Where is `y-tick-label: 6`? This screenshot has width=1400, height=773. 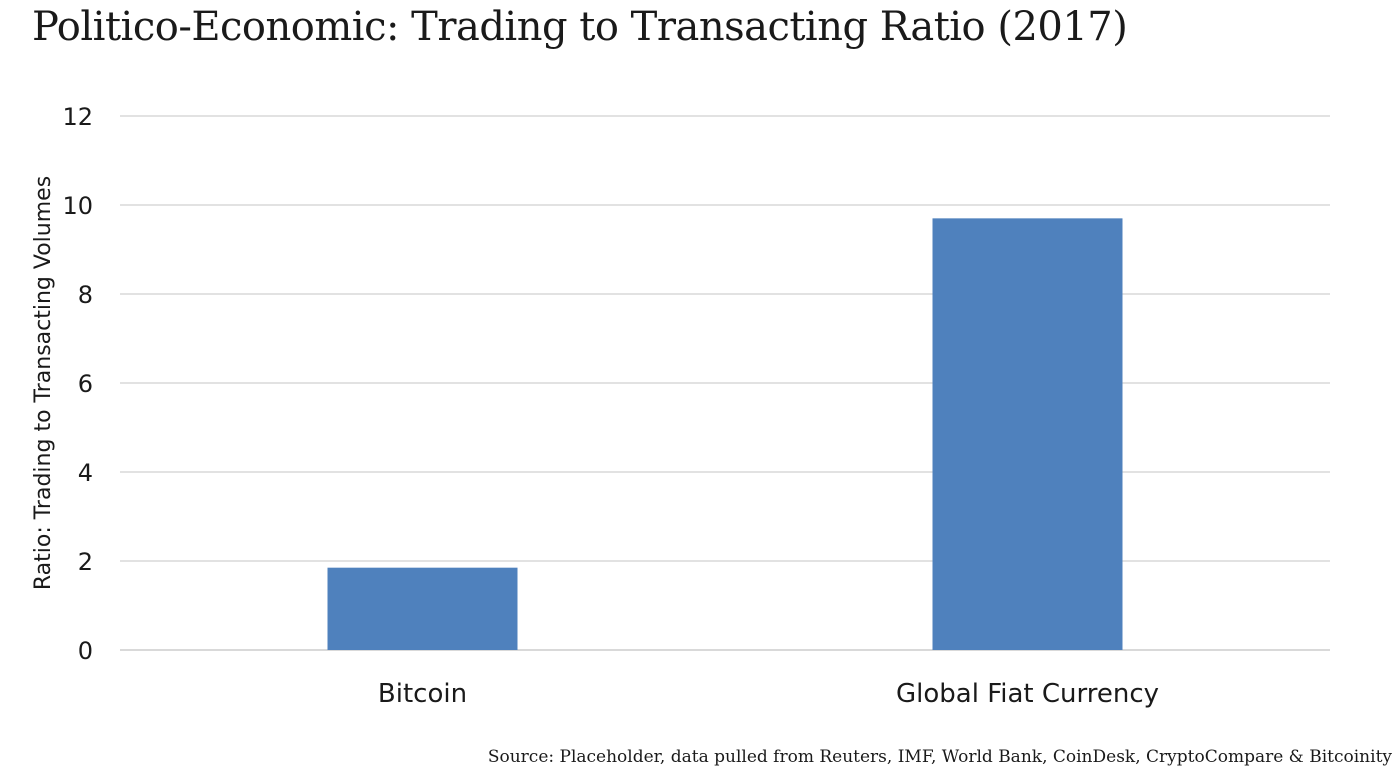
y-tick-label: 6 is located at coordinates (85, 384).